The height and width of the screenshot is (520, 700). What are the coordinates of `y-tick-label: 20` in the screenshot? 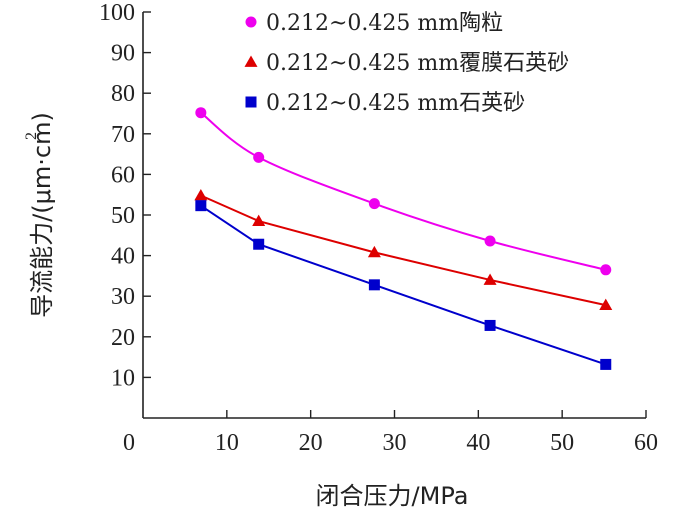 It's located at (123, 338).